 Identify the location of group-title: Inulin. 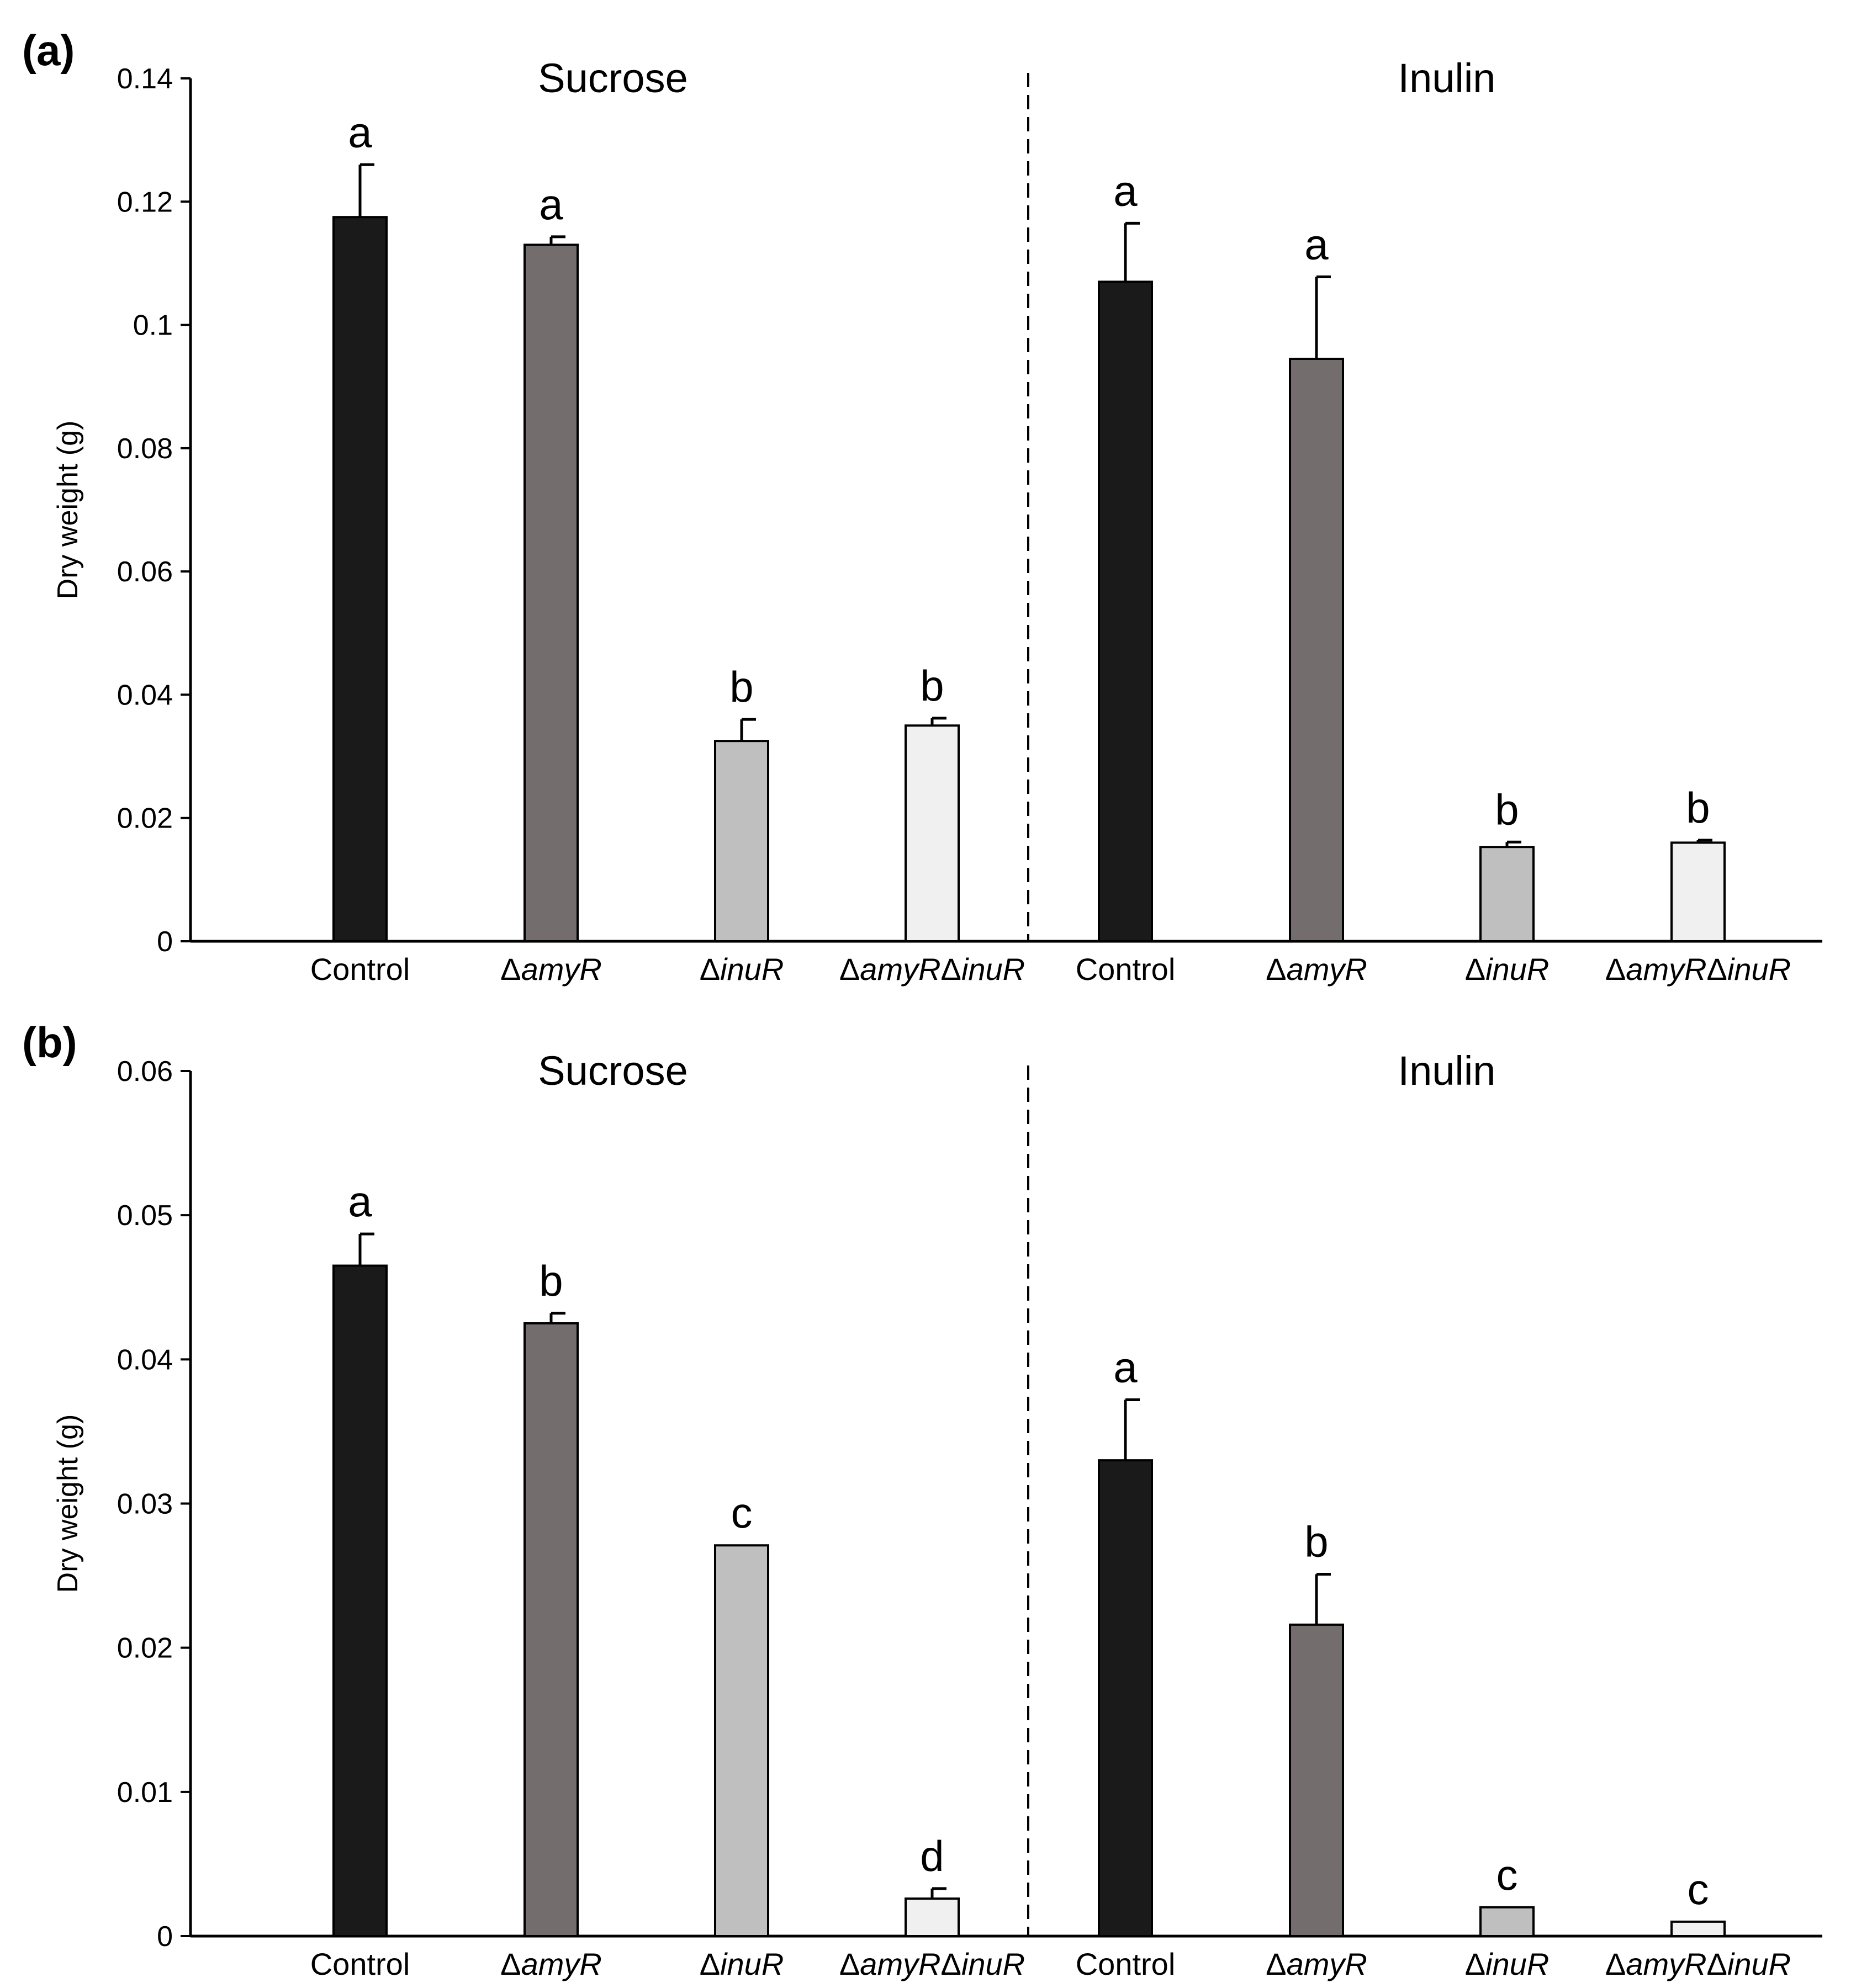
(1447, 78).